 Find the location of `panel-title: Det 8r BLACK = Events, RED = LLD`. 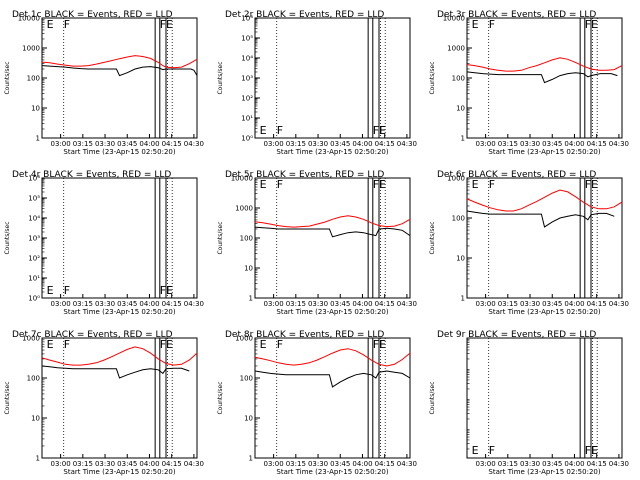

panel-title: Det 8r BLACK = Events, RED = LLD is located at coordinates (304, 335).